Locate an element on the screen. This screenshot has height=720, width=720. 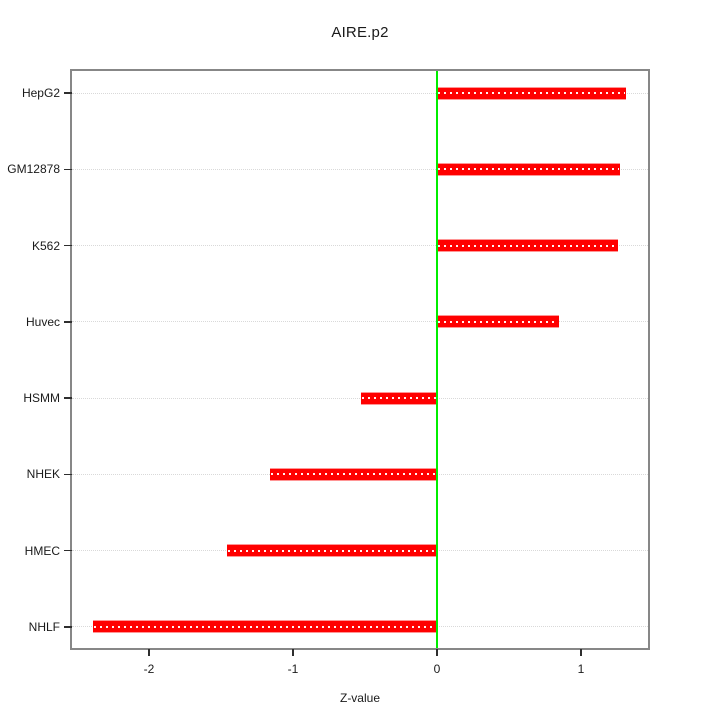
chart-title: AIRE.p2 is located at coordinates (360, 32).